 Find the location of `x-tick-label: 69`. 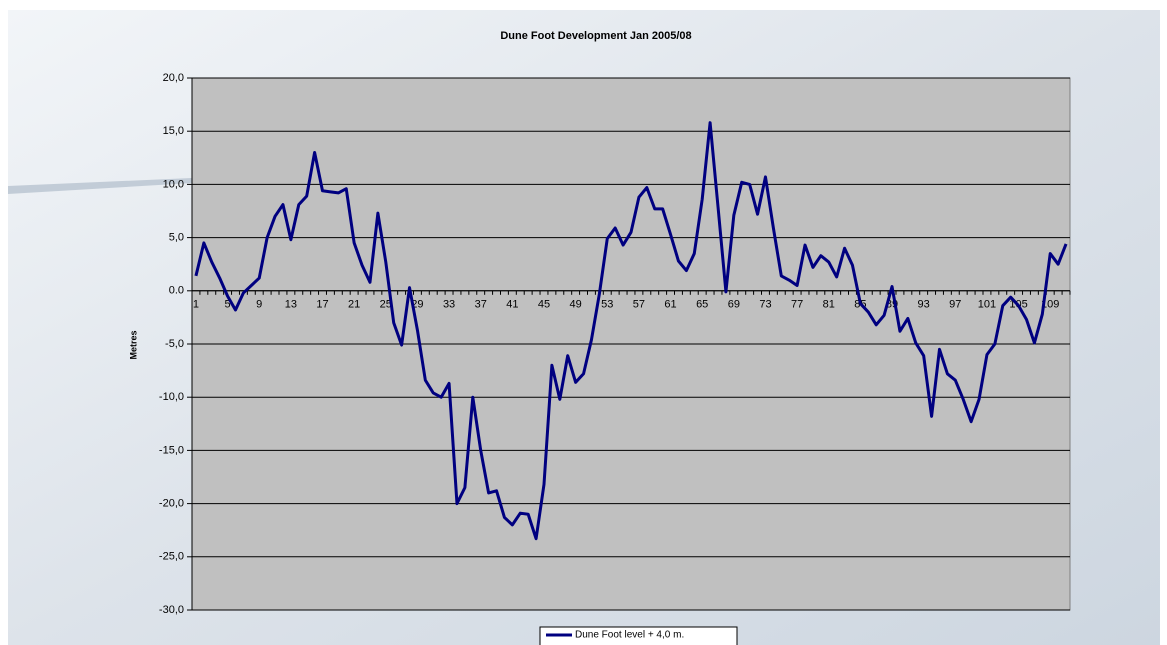

x-tick-label: 69 is located at coordinates (734, 305).